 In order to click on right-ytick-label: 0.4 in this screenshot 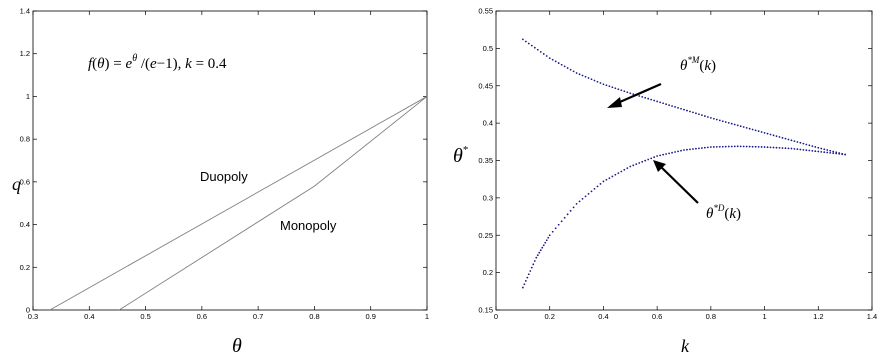, I will do `click(488, 123)`.